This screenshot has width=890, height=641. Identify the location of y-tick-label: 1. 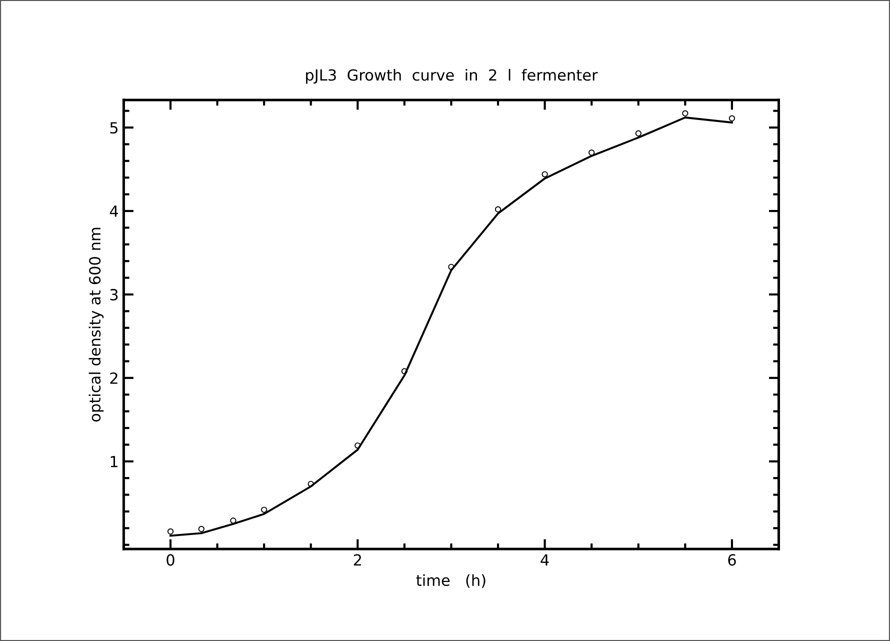
(114, 462).